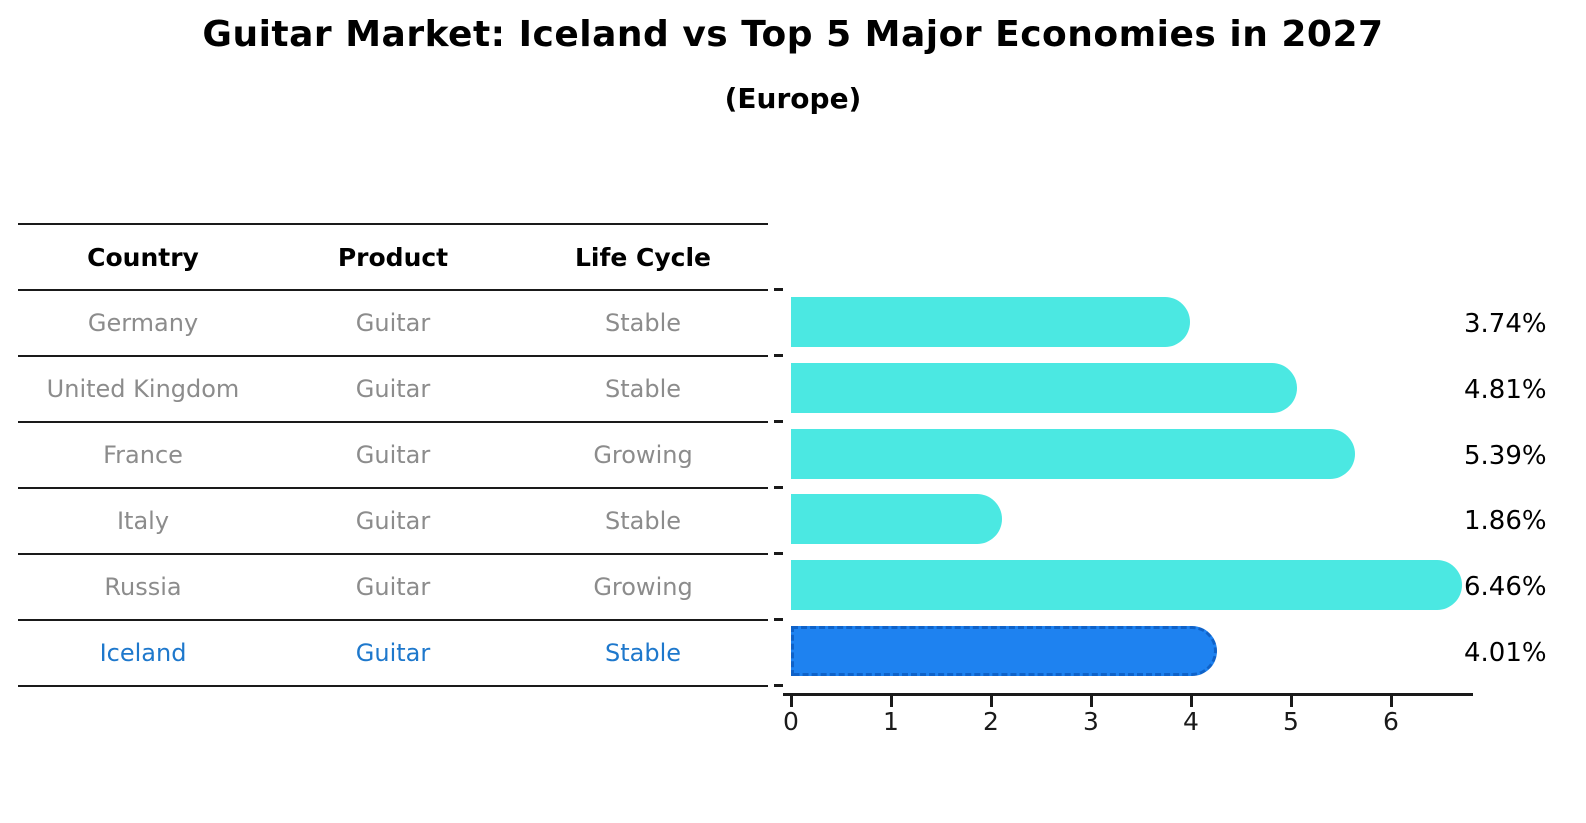  I want to click on table-header-row: Country Product Life Cycle, so click(393, 256).